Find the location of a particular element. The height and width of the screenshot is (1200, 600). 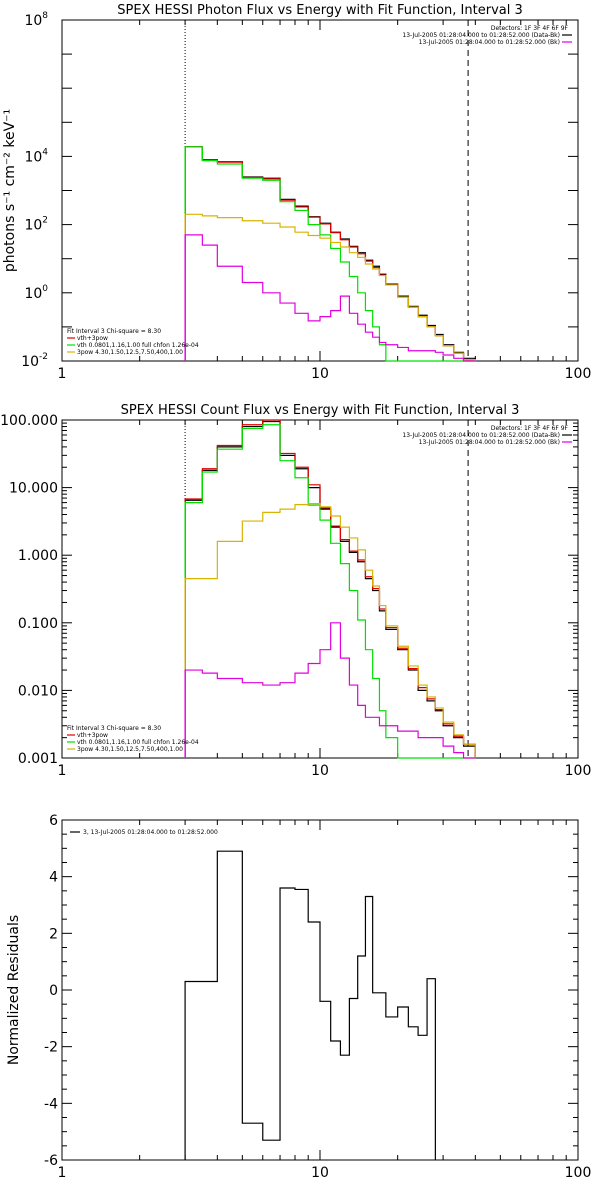

y-tick-label: 0.100 is located at coordinates (38, 624).